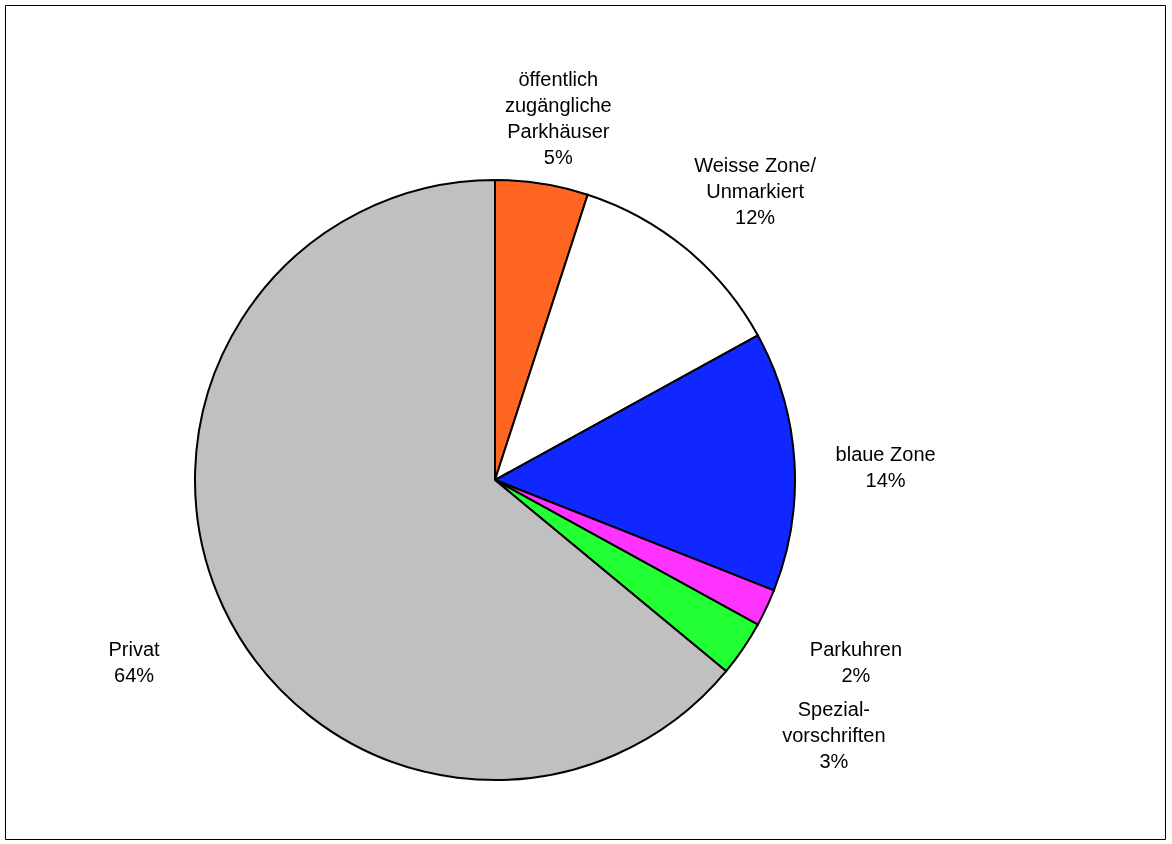 This screenshot has width=1172, height=844. I want to click on slice-label: öffentlich zugängliche Parkhäuser, so click(558, 105).